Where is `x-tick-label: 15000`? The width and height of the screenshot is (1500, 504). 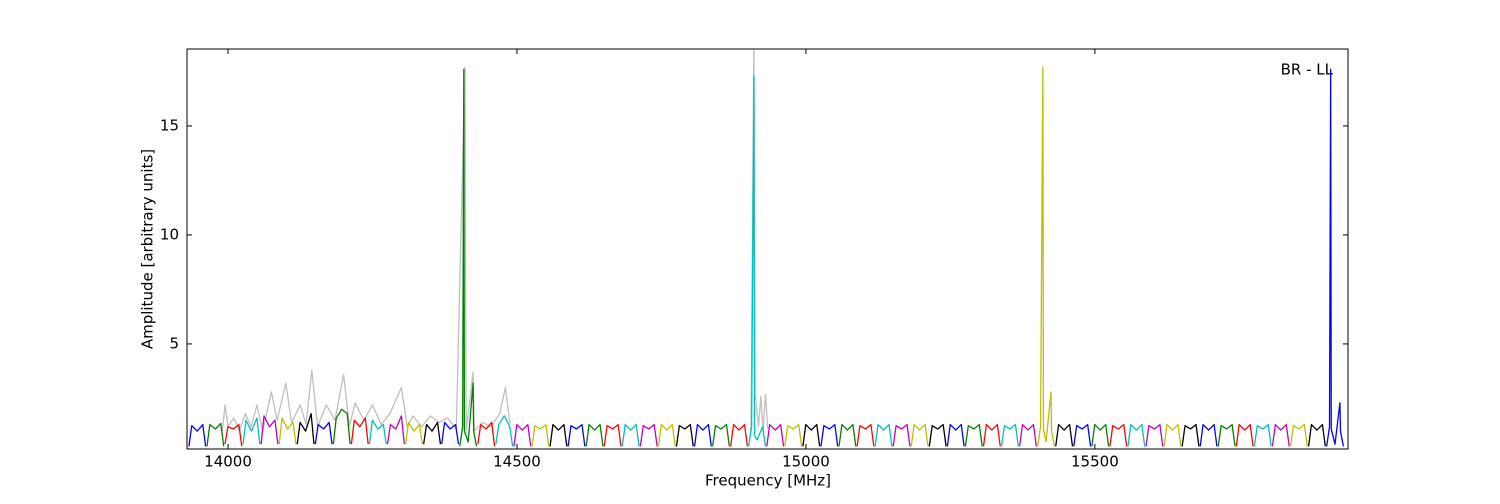 x-tick-label: 15000 is located at coordinates (806, 462).